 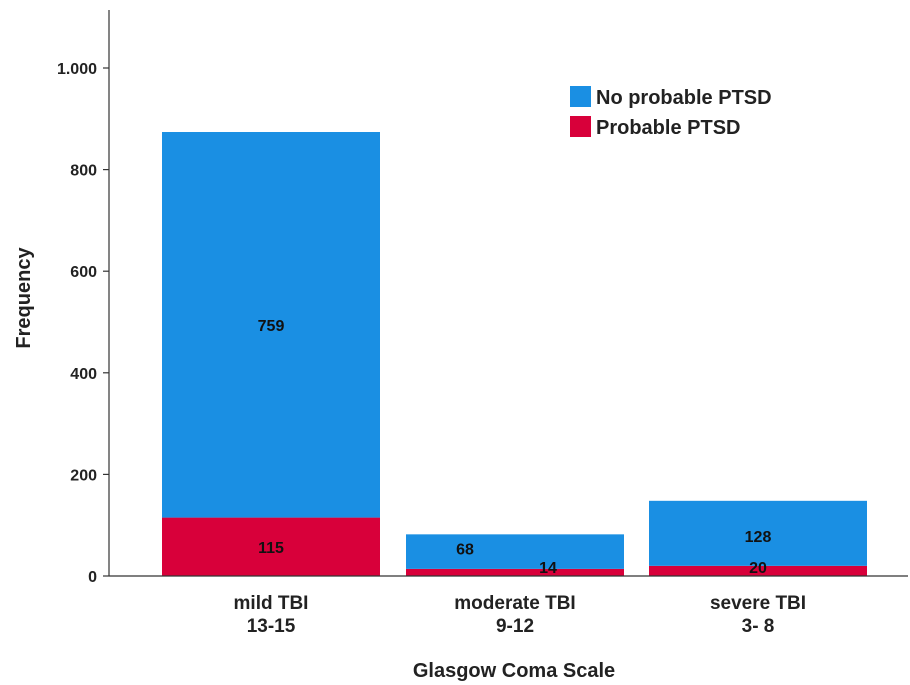 What do you see at coordinates (83, 374) in the screenshot?
I see `y-tick-label: 400` at bounding box center [83, 374].